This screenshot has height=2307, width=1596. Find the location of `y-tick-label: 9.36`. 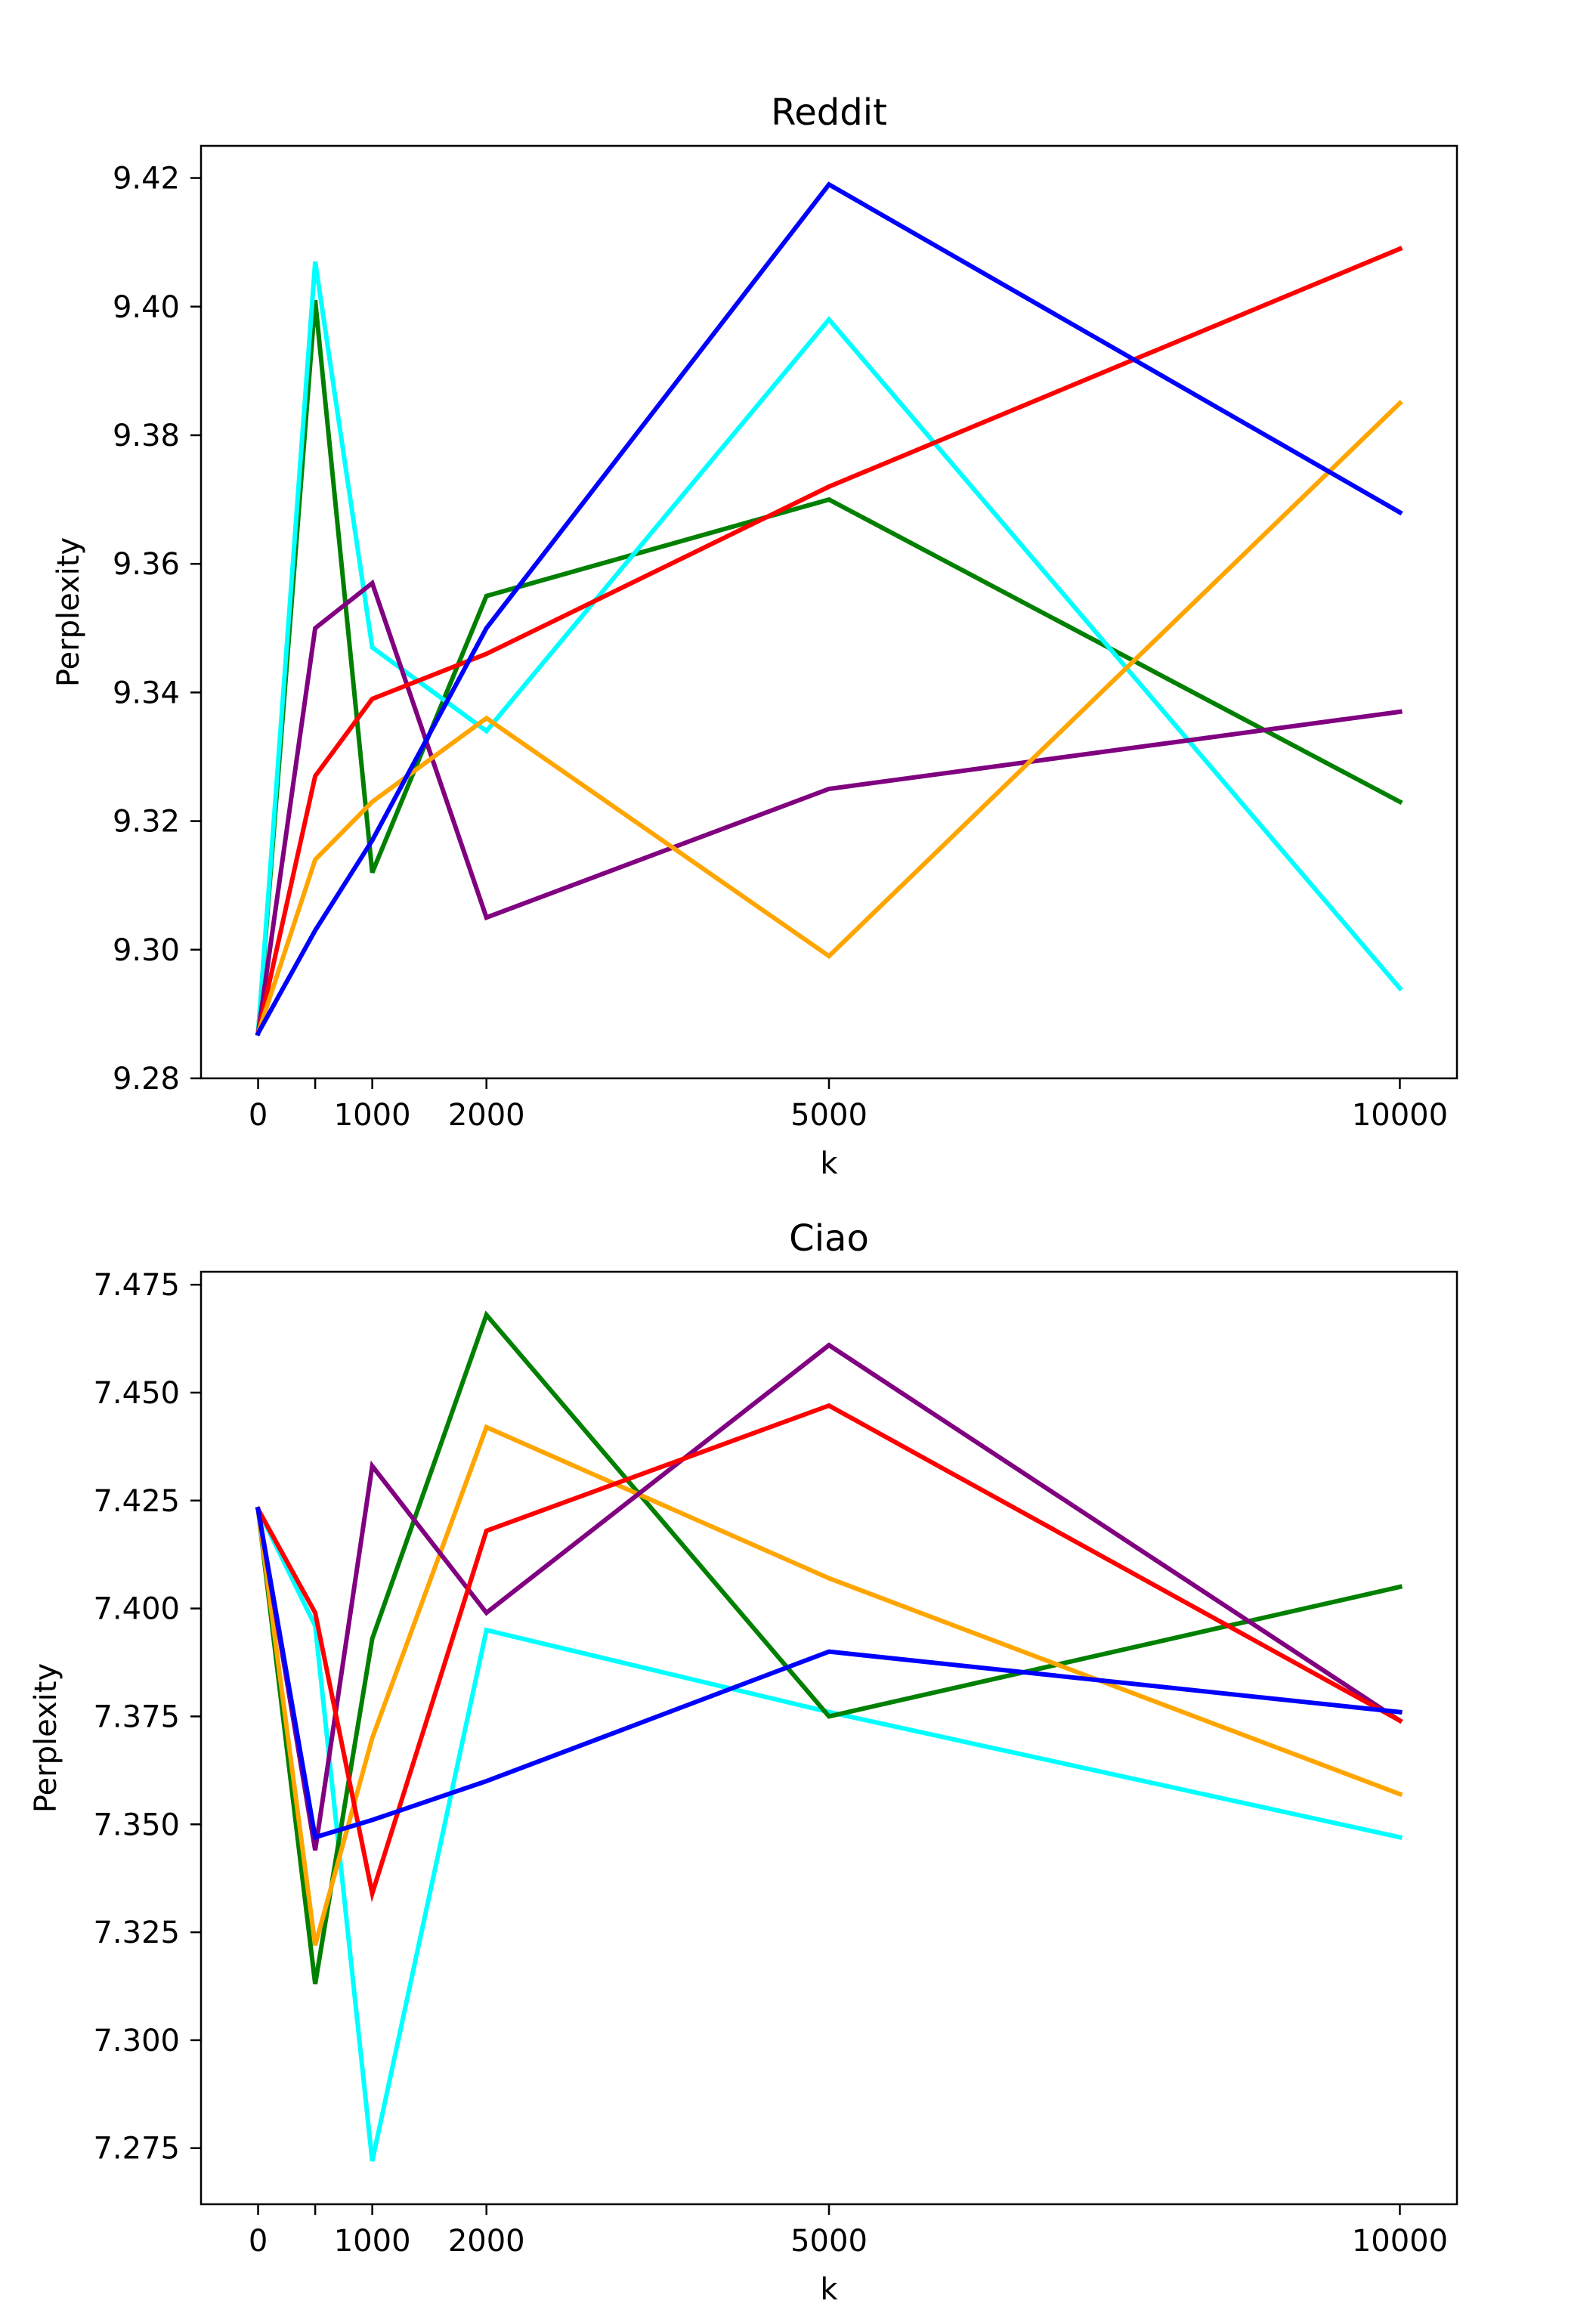

y-tick-label: 9.36 is located at coordinates (146, 564).